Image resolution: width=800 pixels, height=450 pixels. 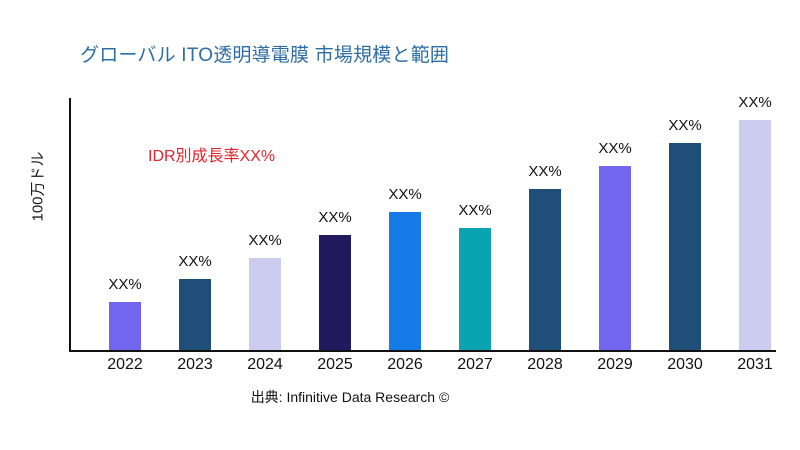 What do you see at coordinates (125, 364) in the screenshot?
I see `x-tick-label-2022: 2022` at bounding box center [125, 364].